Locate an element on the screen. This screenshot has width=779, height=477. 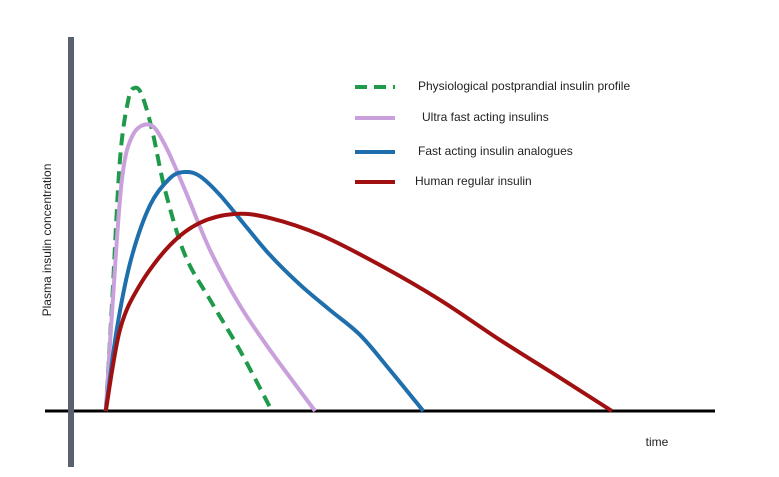
x-axis-label: time is located at coordinates (657, 442).